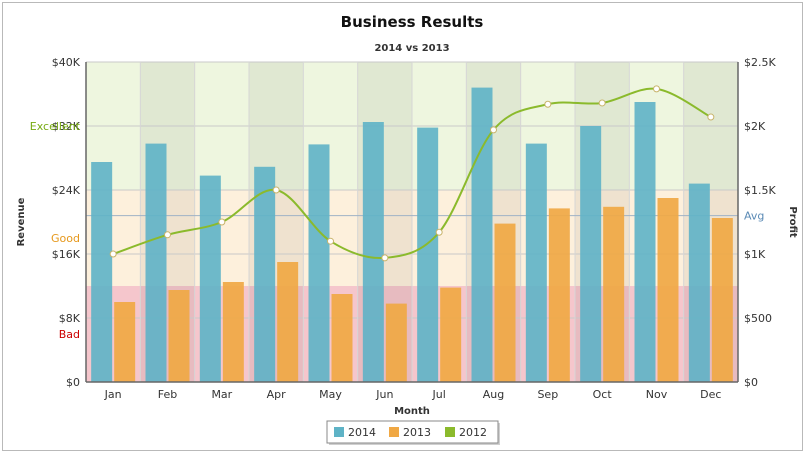 Image resolution: width=807 pixels, height=455 pixels. I want to click on bar-2014-apr, so click(265, 274).